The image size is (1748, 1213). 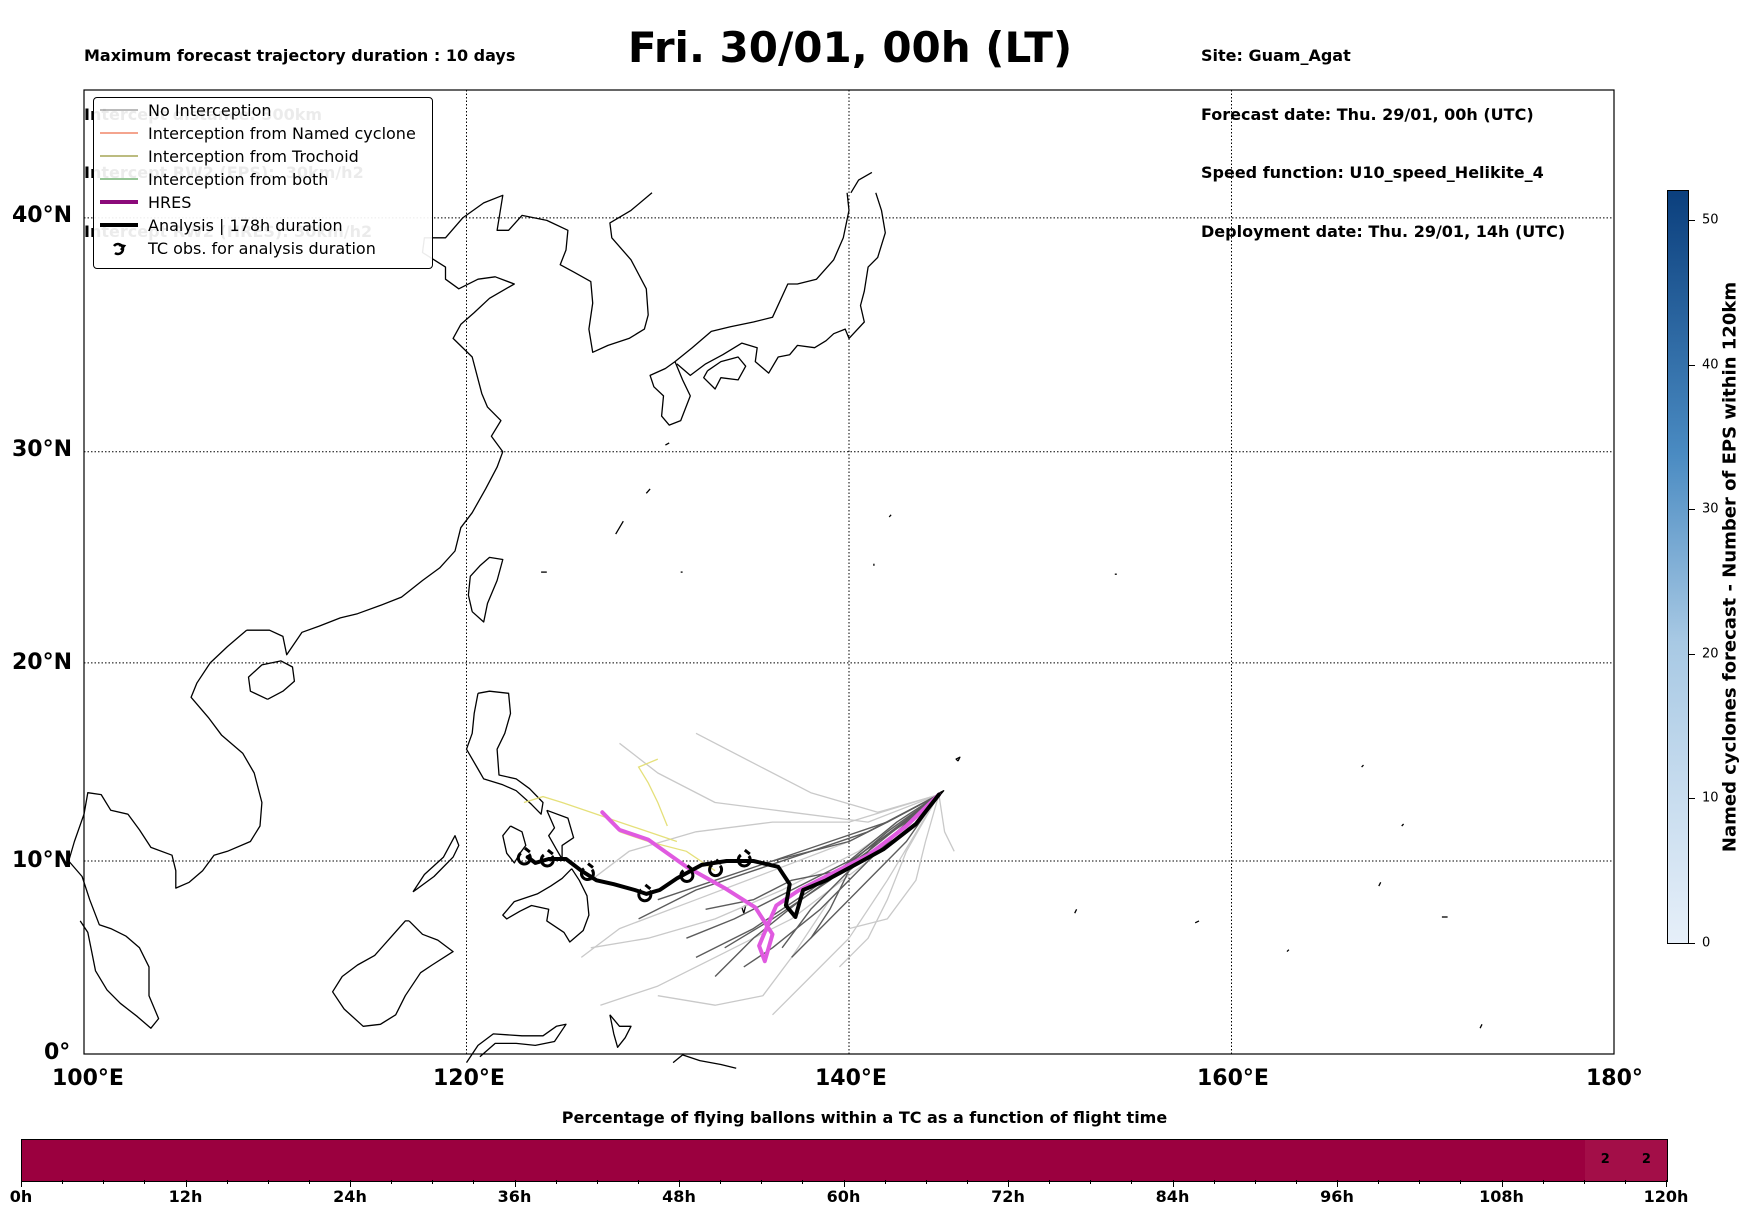 I want to click on timeline-tick-label: 36h, so click(x=514, y=1196).